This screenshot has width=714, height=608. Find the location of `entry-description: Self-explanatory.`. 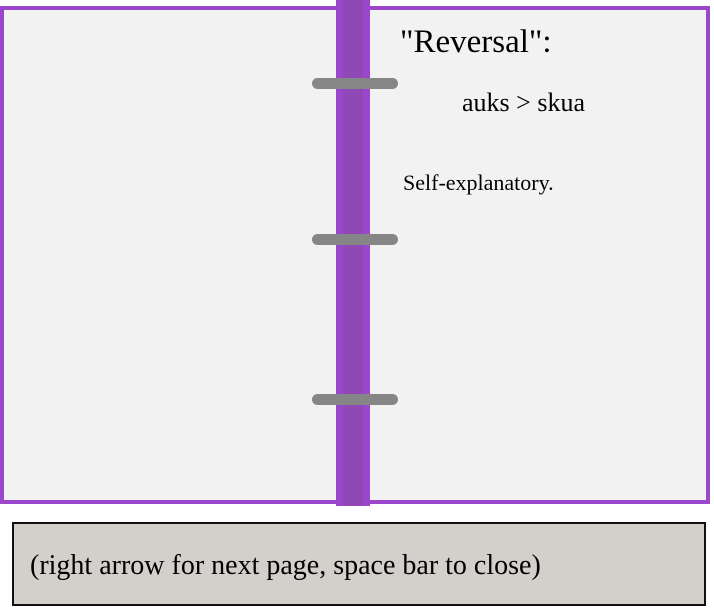

entry-description: Self-explanatory. is located at coordinates (478, 182).